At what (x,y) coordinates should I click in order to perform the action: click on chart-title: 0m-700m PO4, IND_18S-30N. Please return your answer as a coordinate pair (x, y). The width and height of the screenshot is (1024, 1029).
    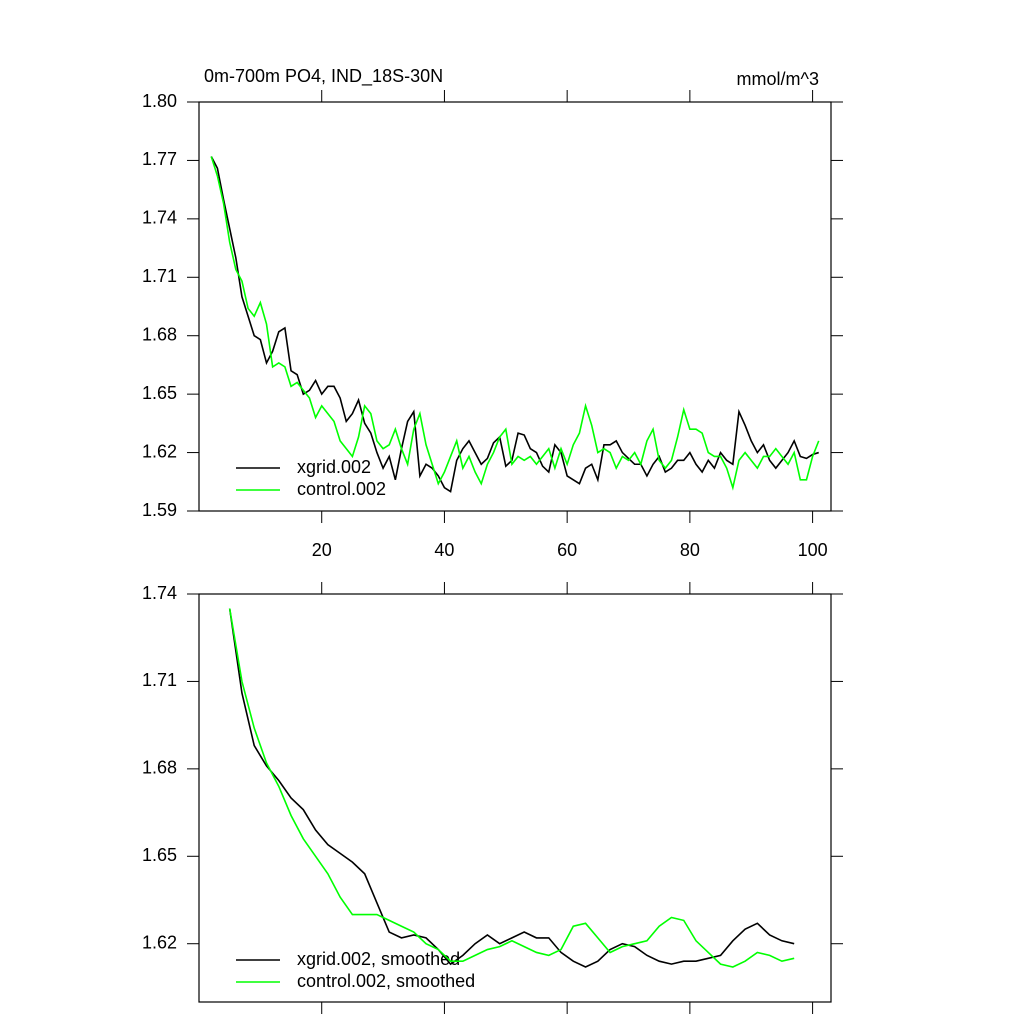
    Looking at the image, I should click on (323, 76).